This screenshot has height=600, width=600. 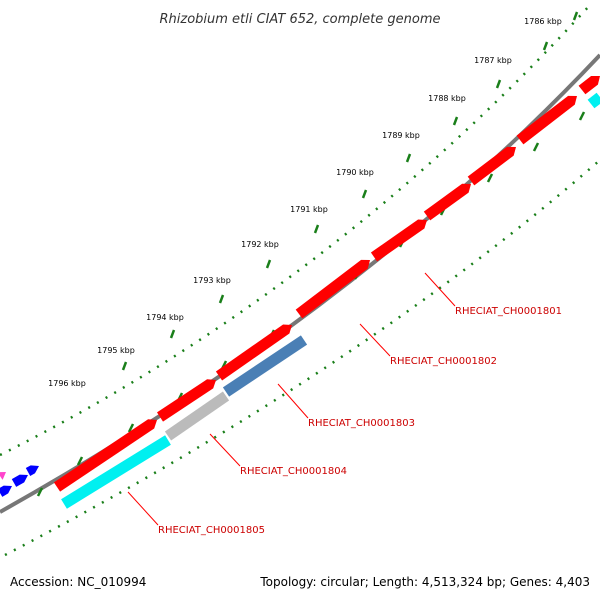 What do you see at coordinates (309, 209) in the screenshot?
I see `tick-label: 1791 kbp` at bounding box center [309, 209].